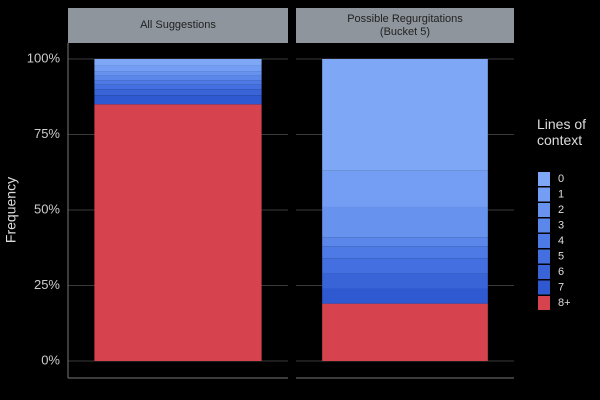  I want to click on legend-label: 1, so click(561, 194).